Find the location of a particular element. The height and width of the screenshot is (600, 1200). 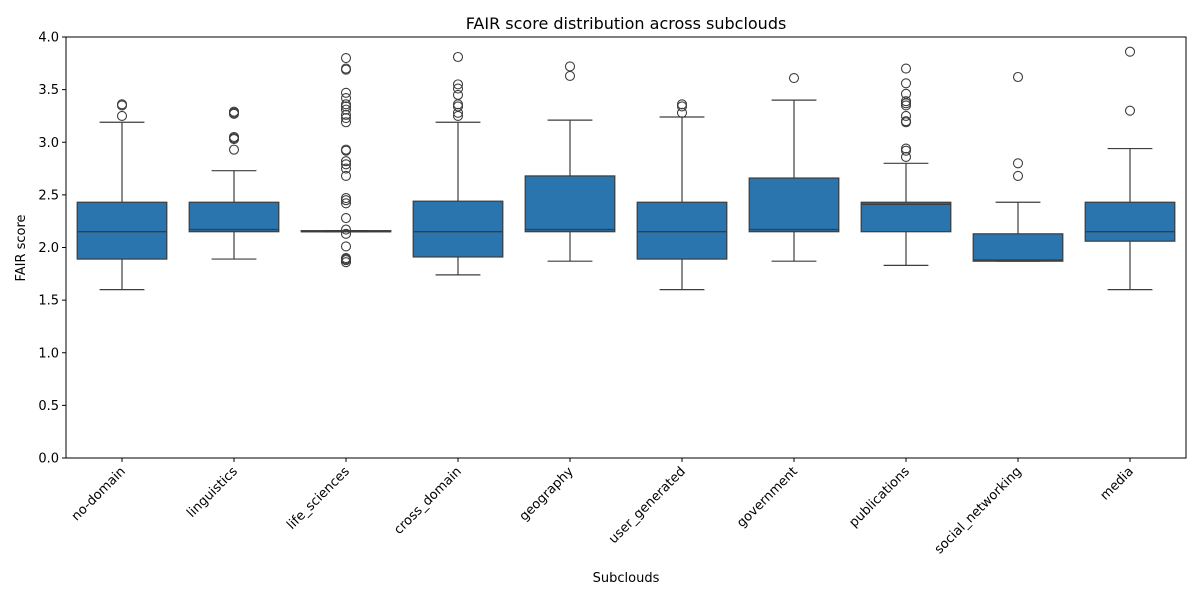

y-tick-label: 3.5 is located at coordinates (48, 90).